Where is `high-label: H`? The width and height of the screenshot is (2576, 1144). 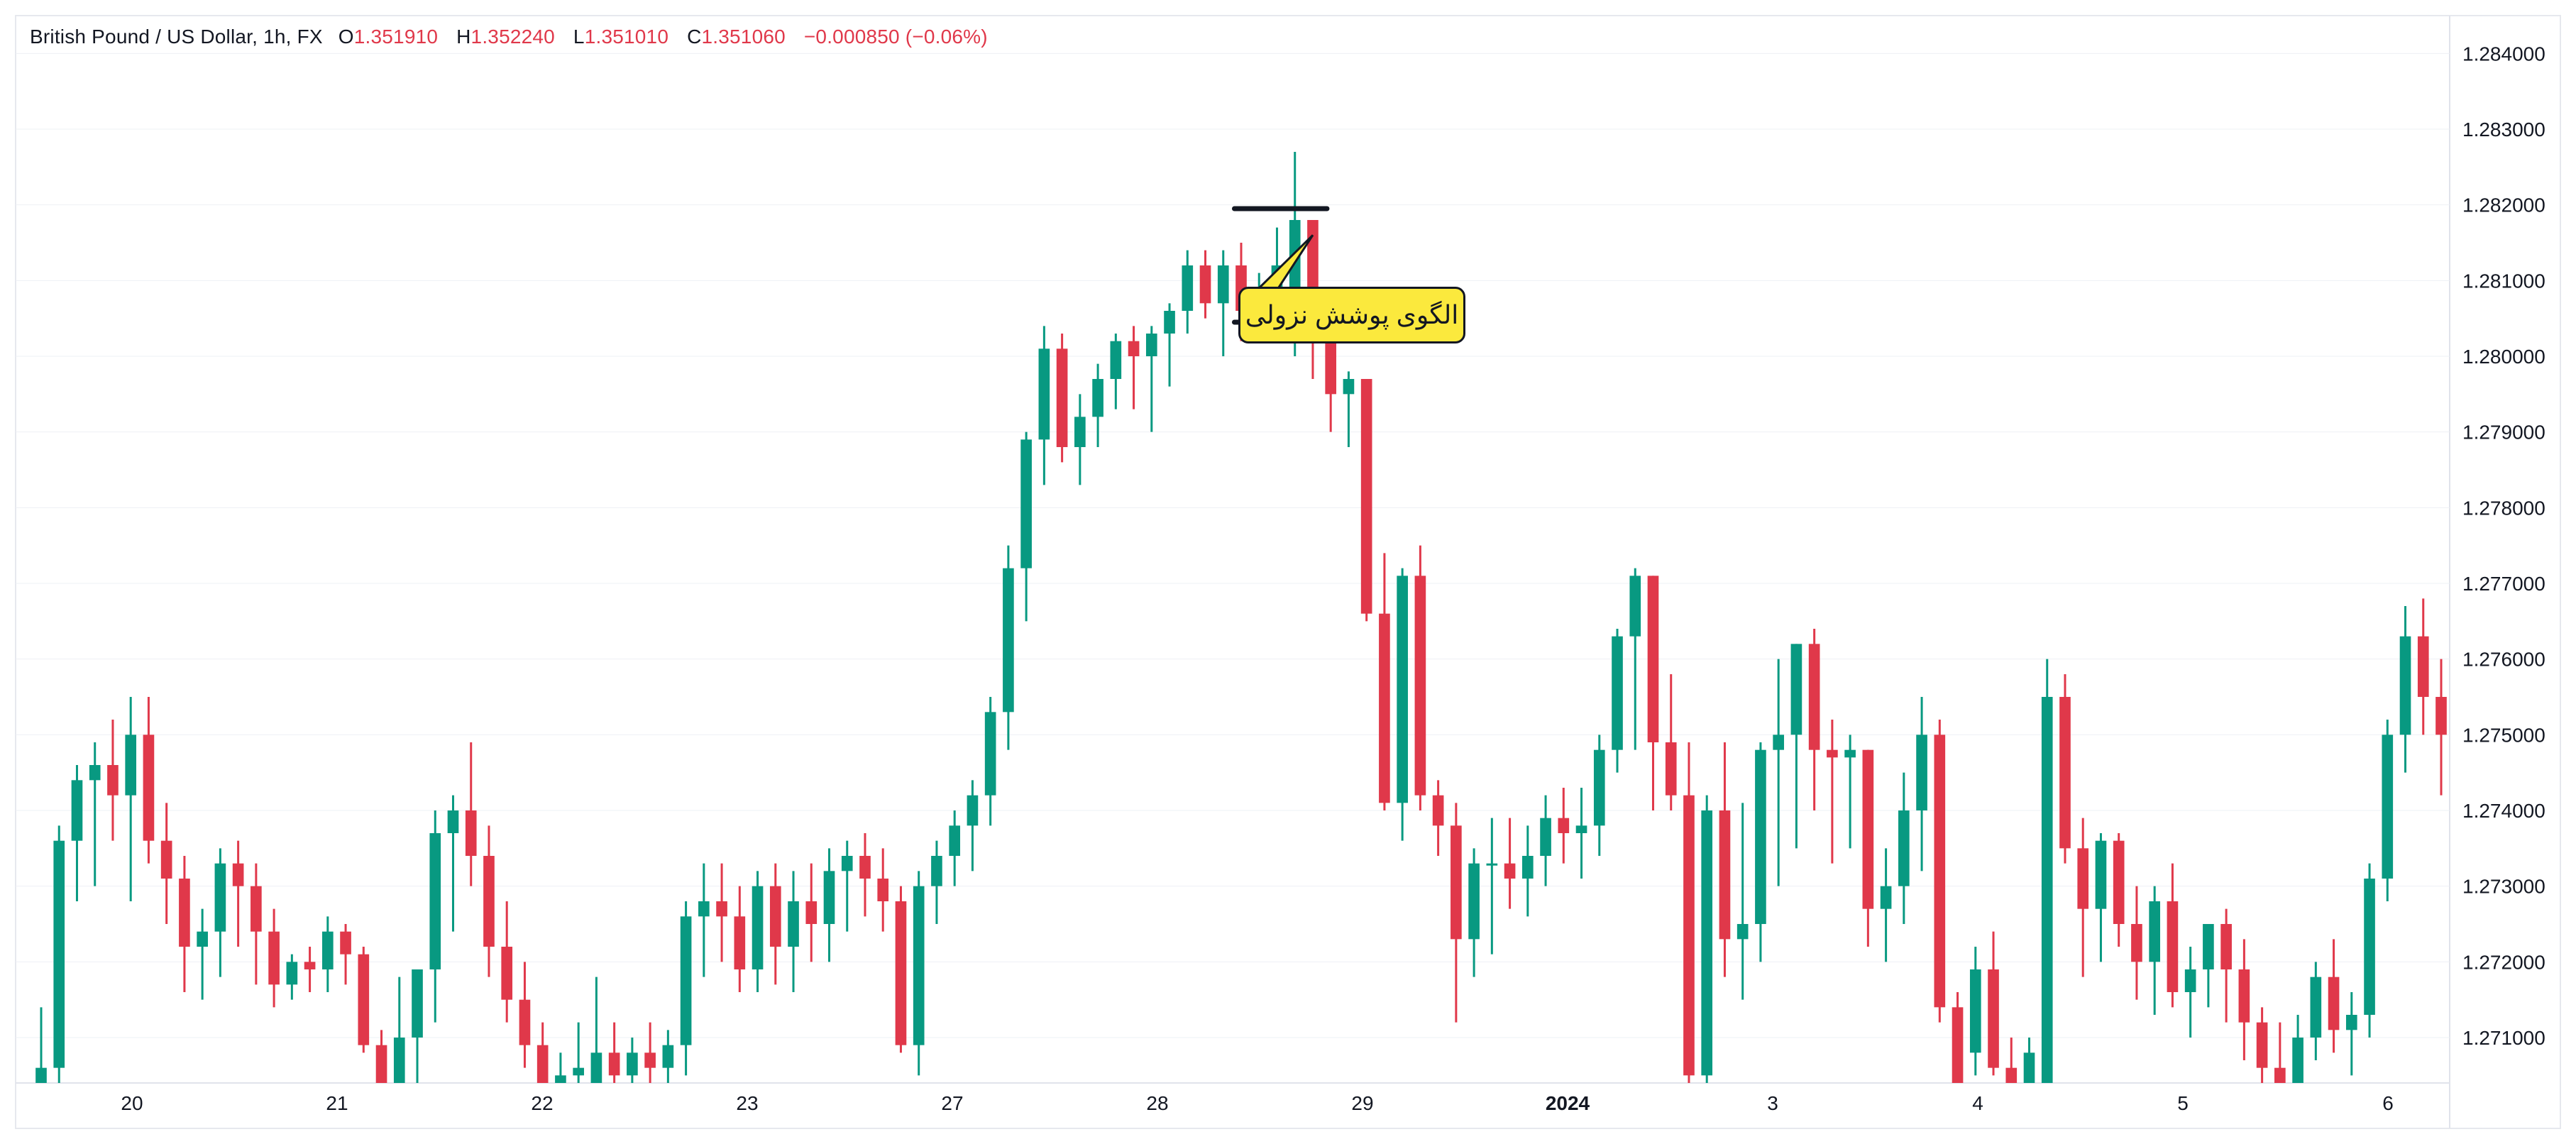
high-label: H is located at coordinates (463, 37).